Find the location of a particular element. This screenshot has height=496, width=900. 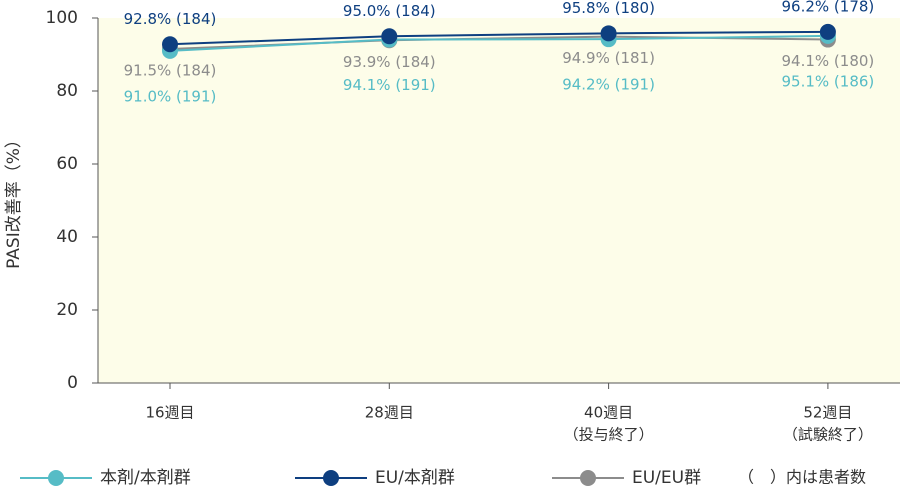

value-label: 93.9% (184) is located at coordinates (389, 62).